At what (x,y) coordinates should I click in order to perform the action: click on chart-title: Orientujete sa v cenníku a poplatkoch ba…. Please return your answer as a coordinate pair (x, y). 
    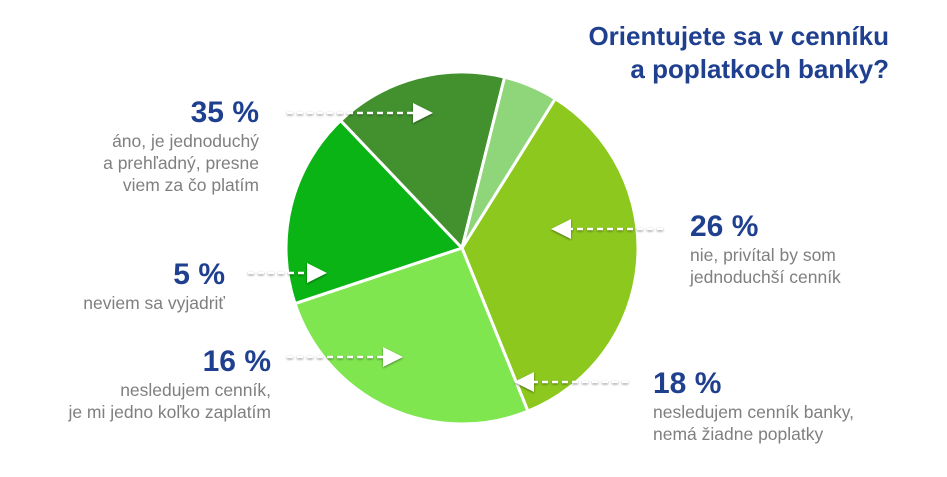
    Looking at the image, I should click on (738, 53).